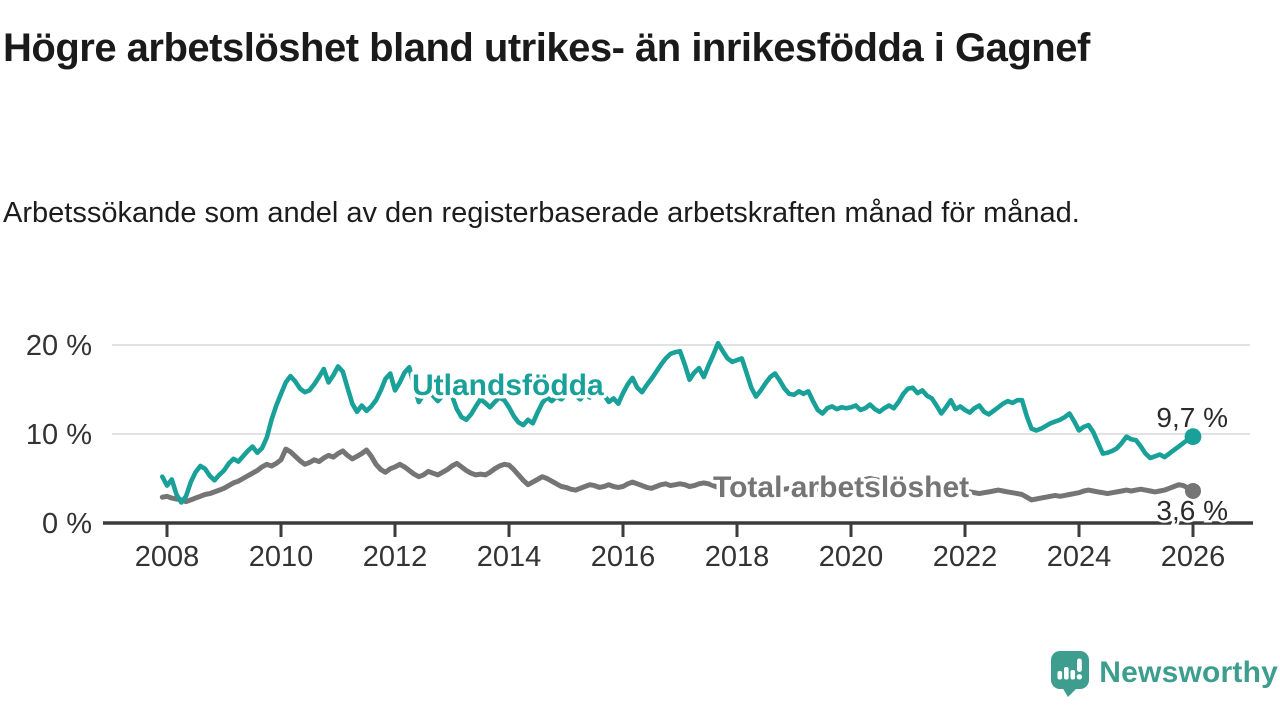 This screenshot has height=720, width=1280. What do you see at coordinates (737, 557) in the screenshot?
I see `x-axis-tick-label: 2018` at bounding box center [737, 557].